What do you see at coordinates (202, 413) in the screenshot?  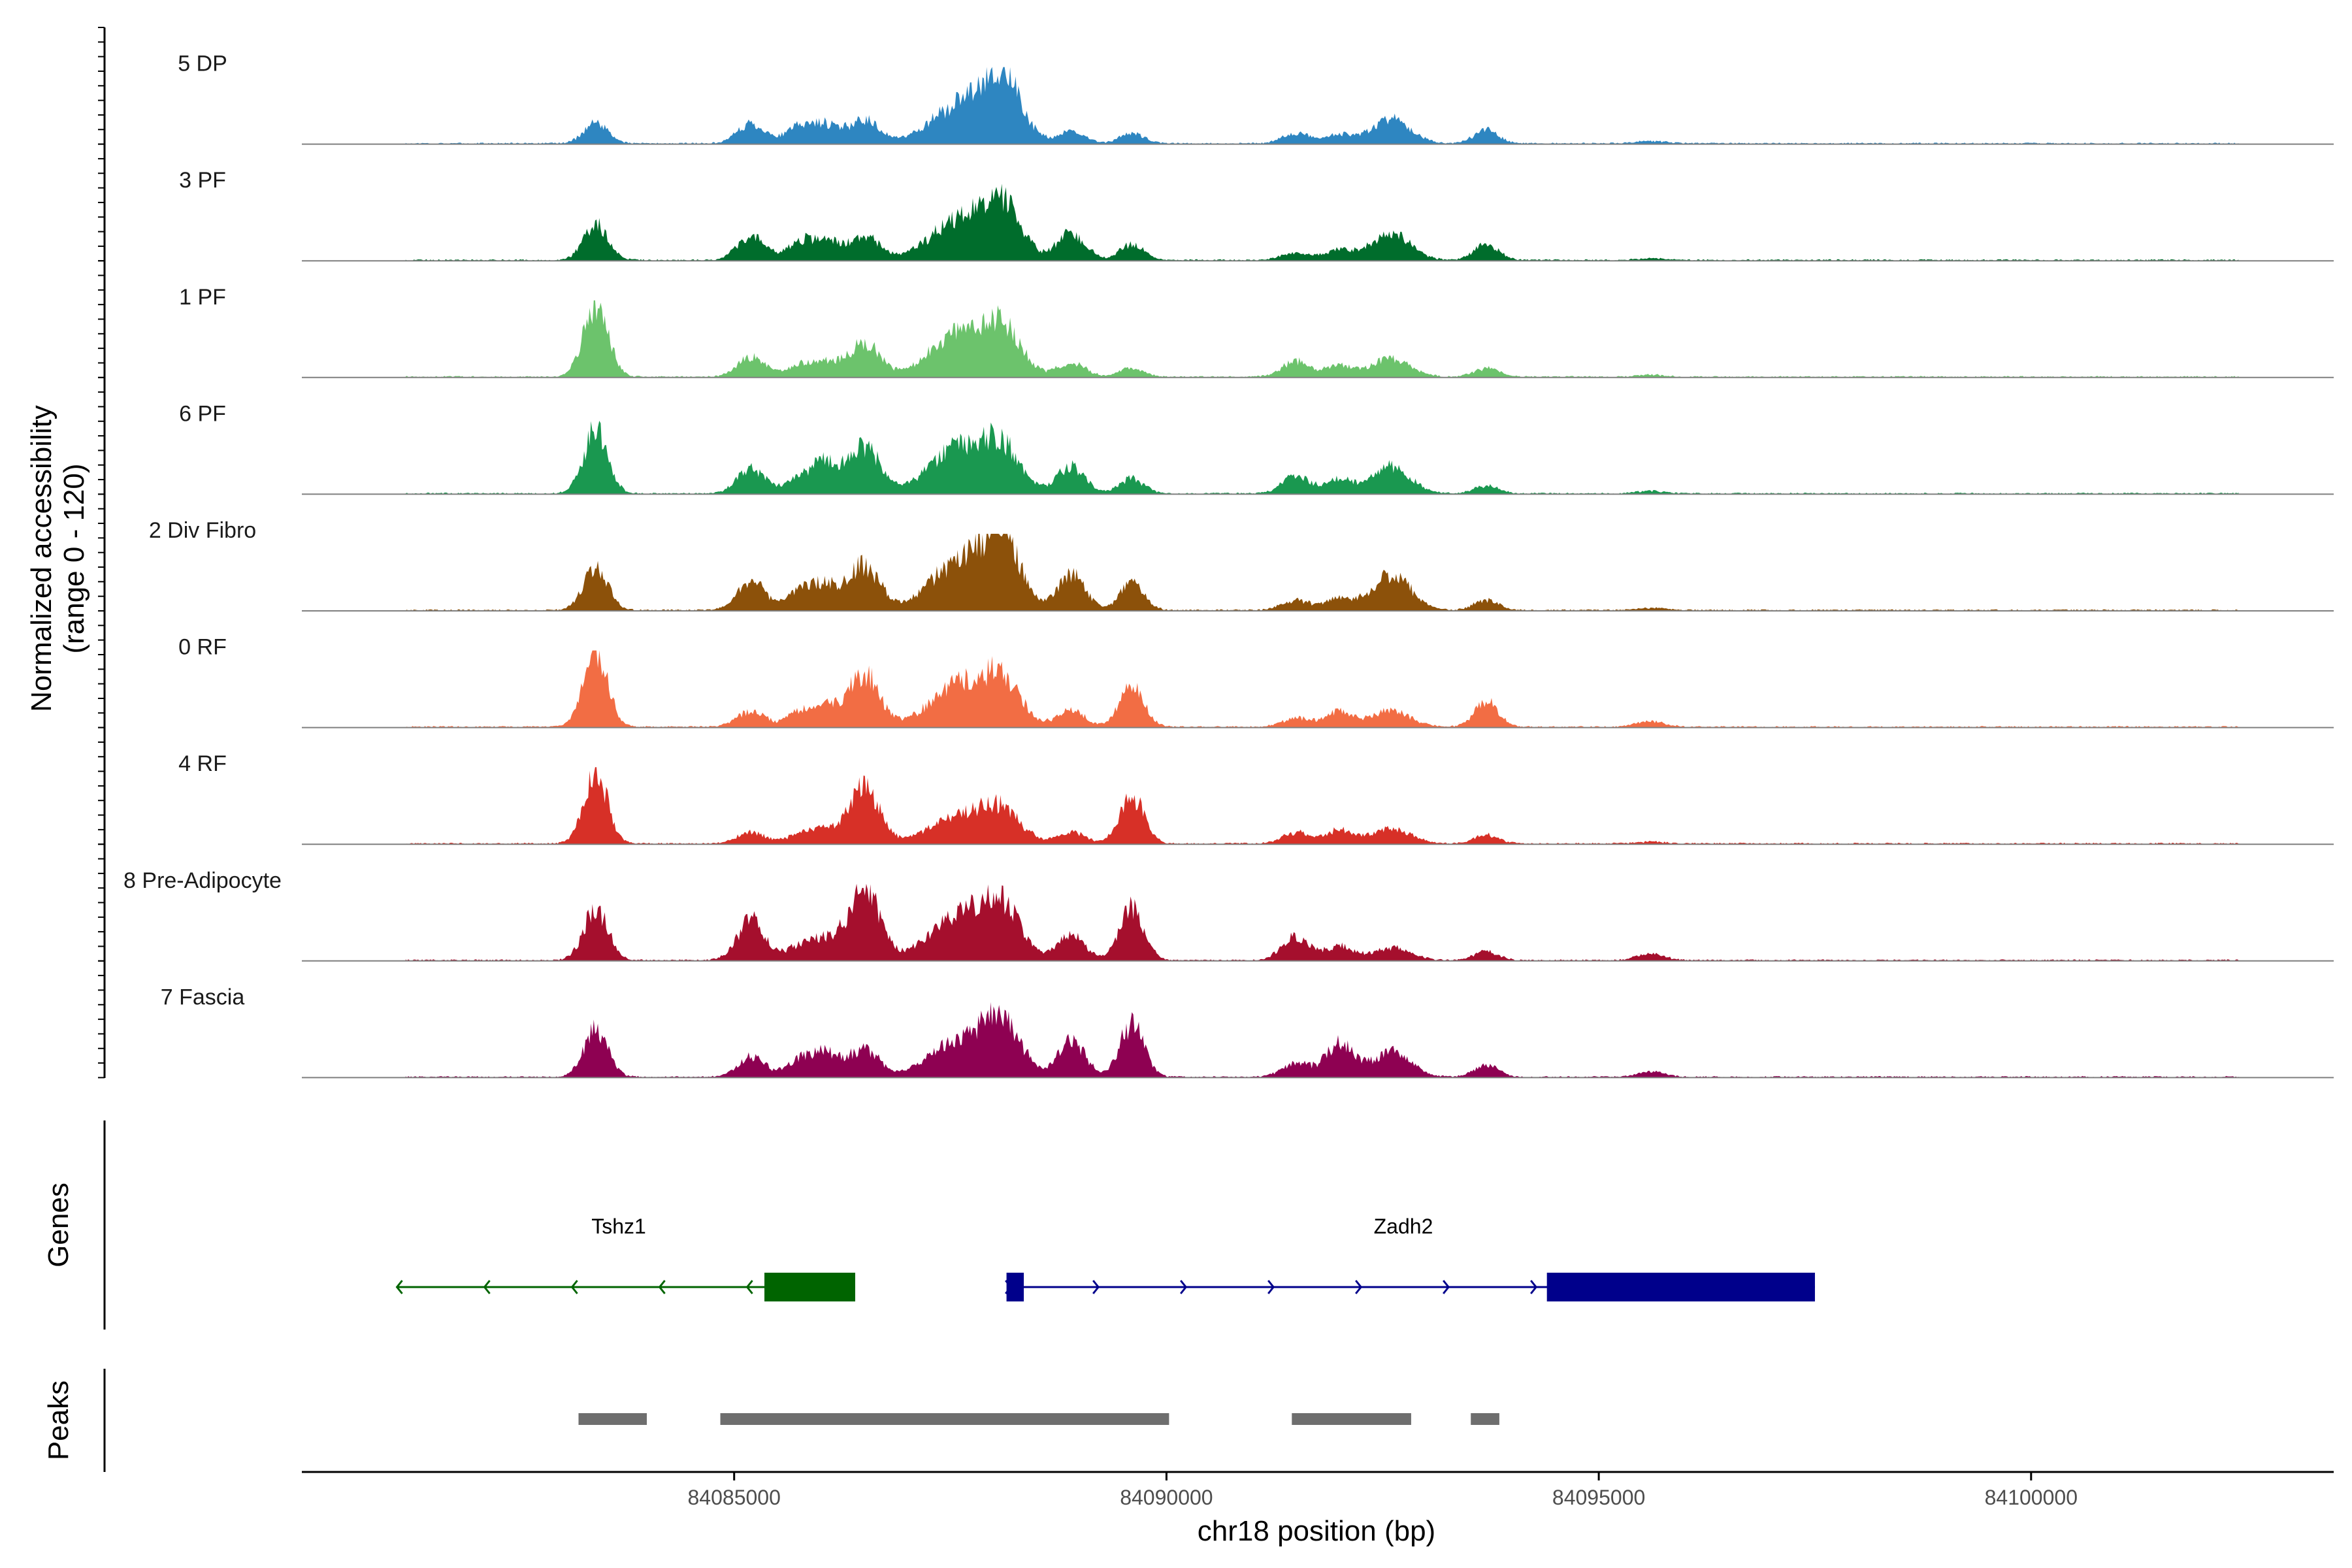 I see `track-label: 6 PF` at bounding box center [202, 413].